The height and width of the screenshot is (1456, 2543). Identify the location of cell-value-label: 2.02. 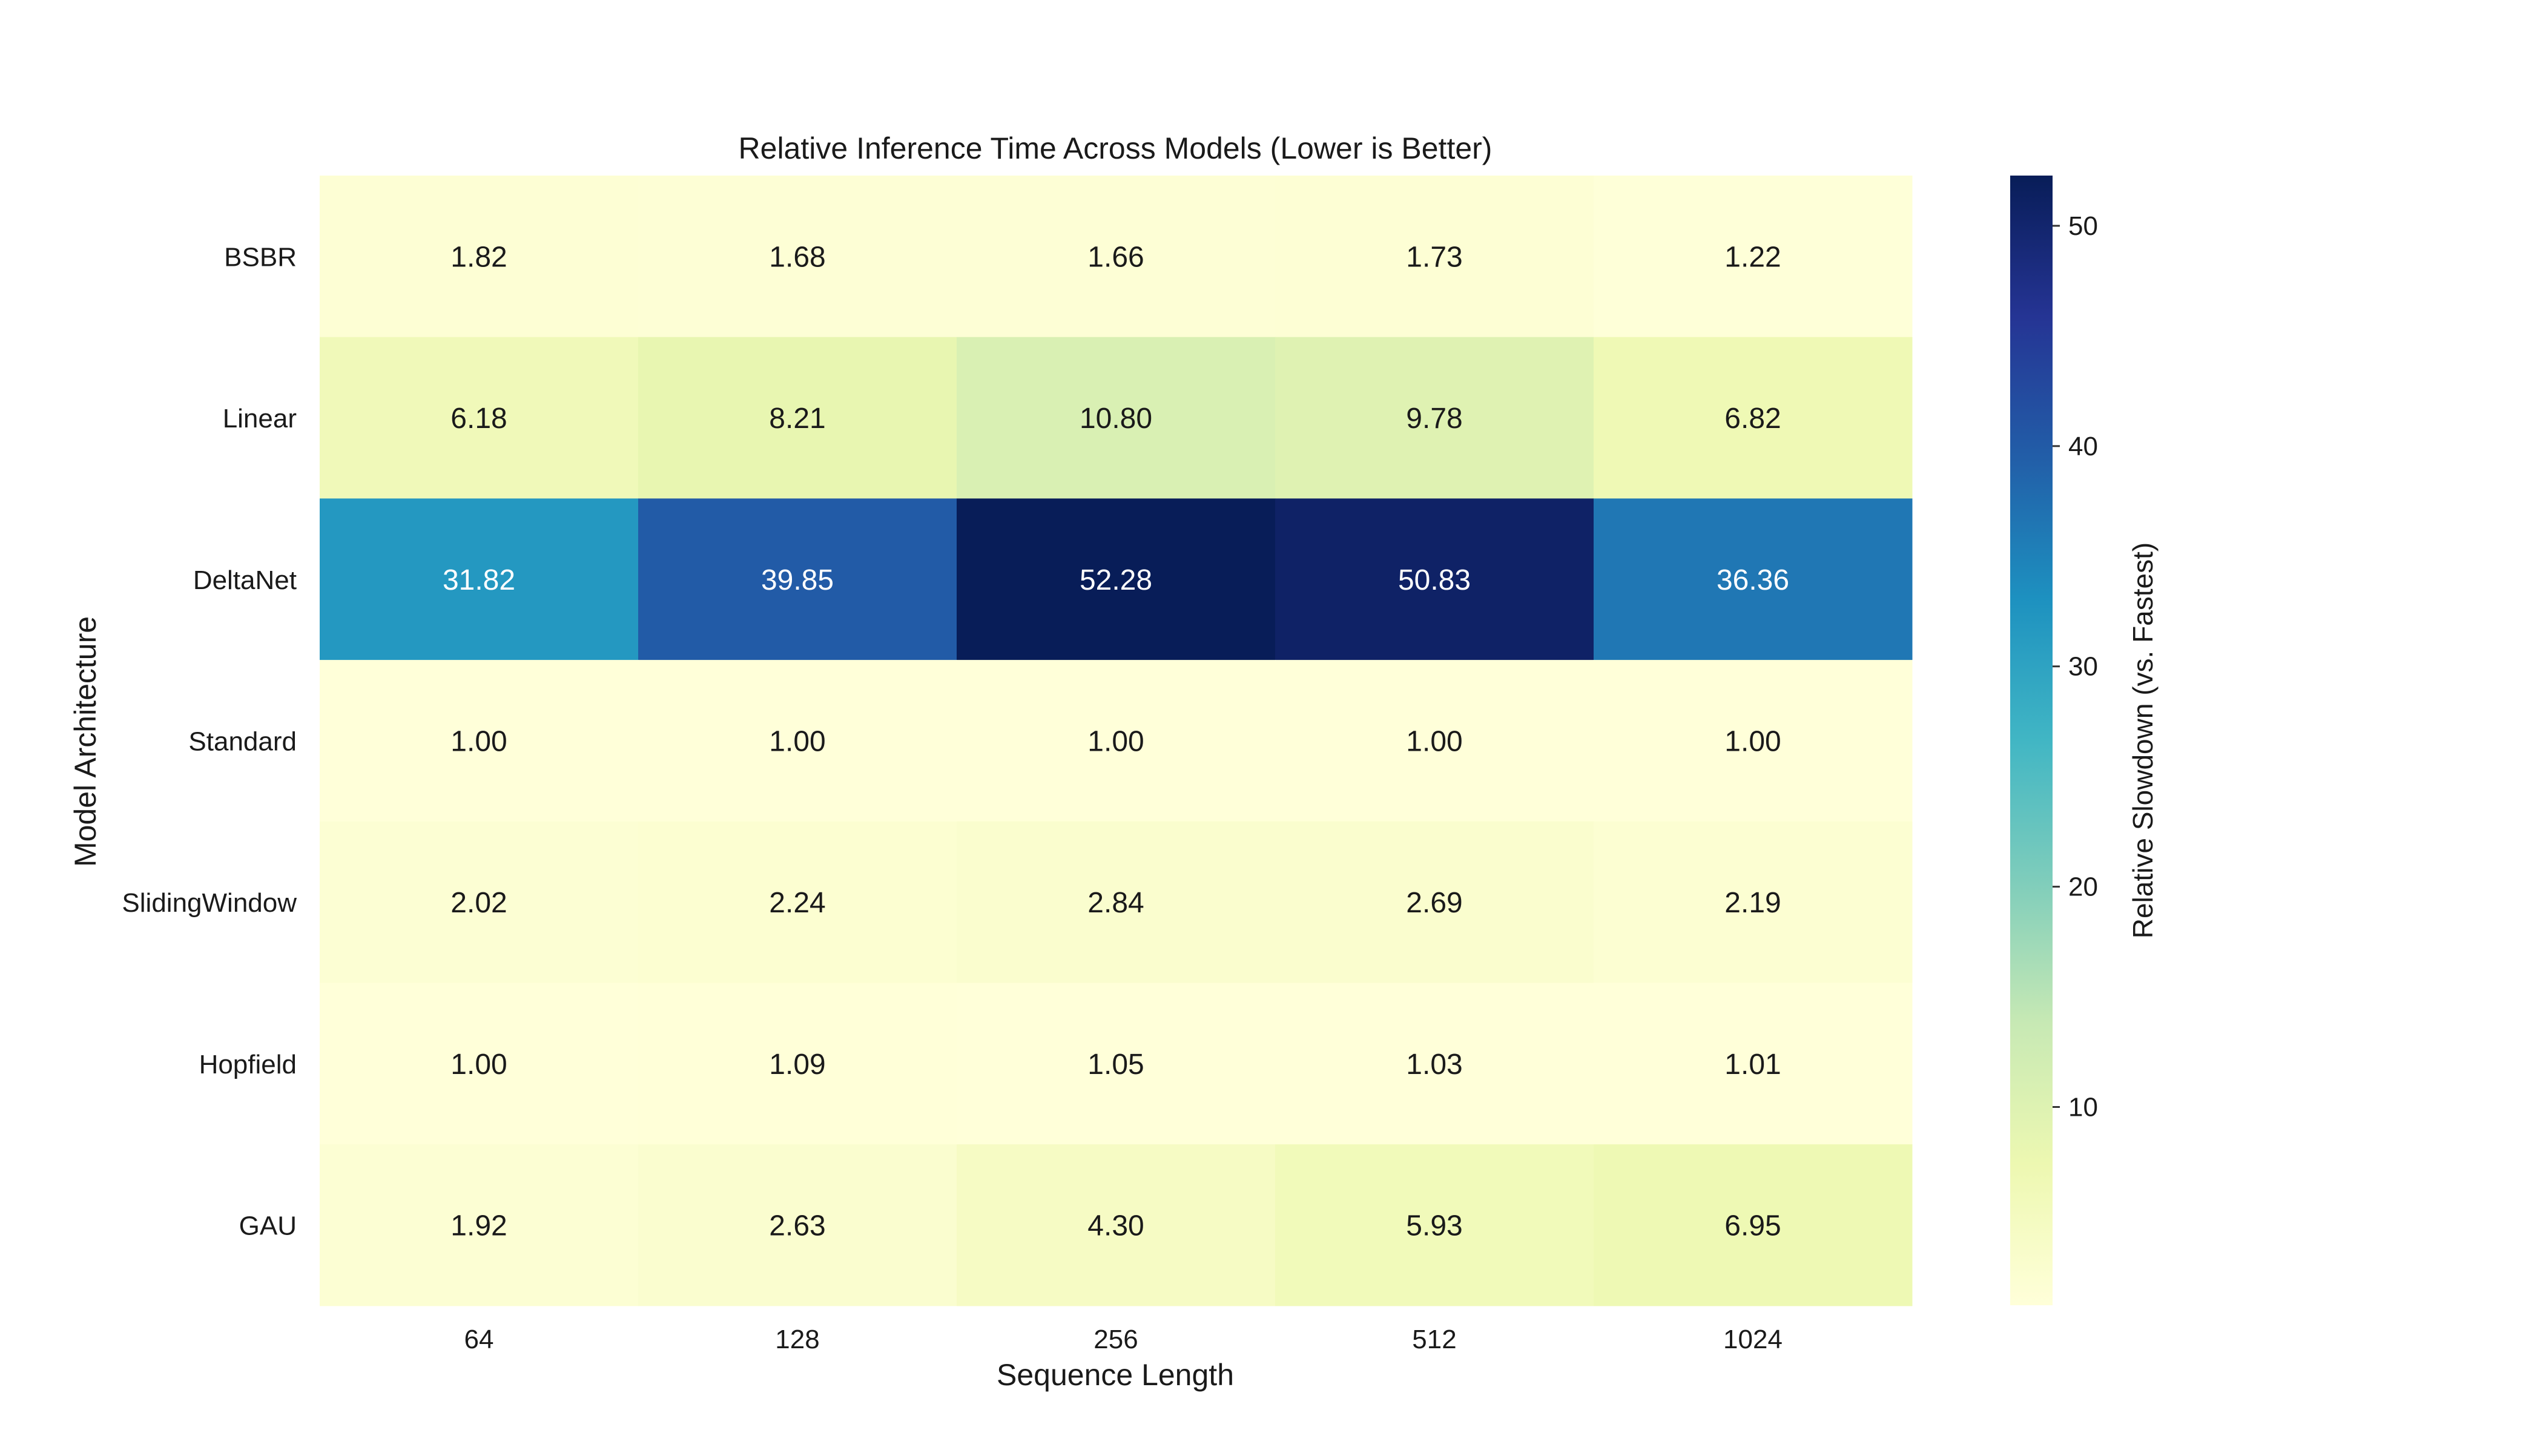
(479, 903).